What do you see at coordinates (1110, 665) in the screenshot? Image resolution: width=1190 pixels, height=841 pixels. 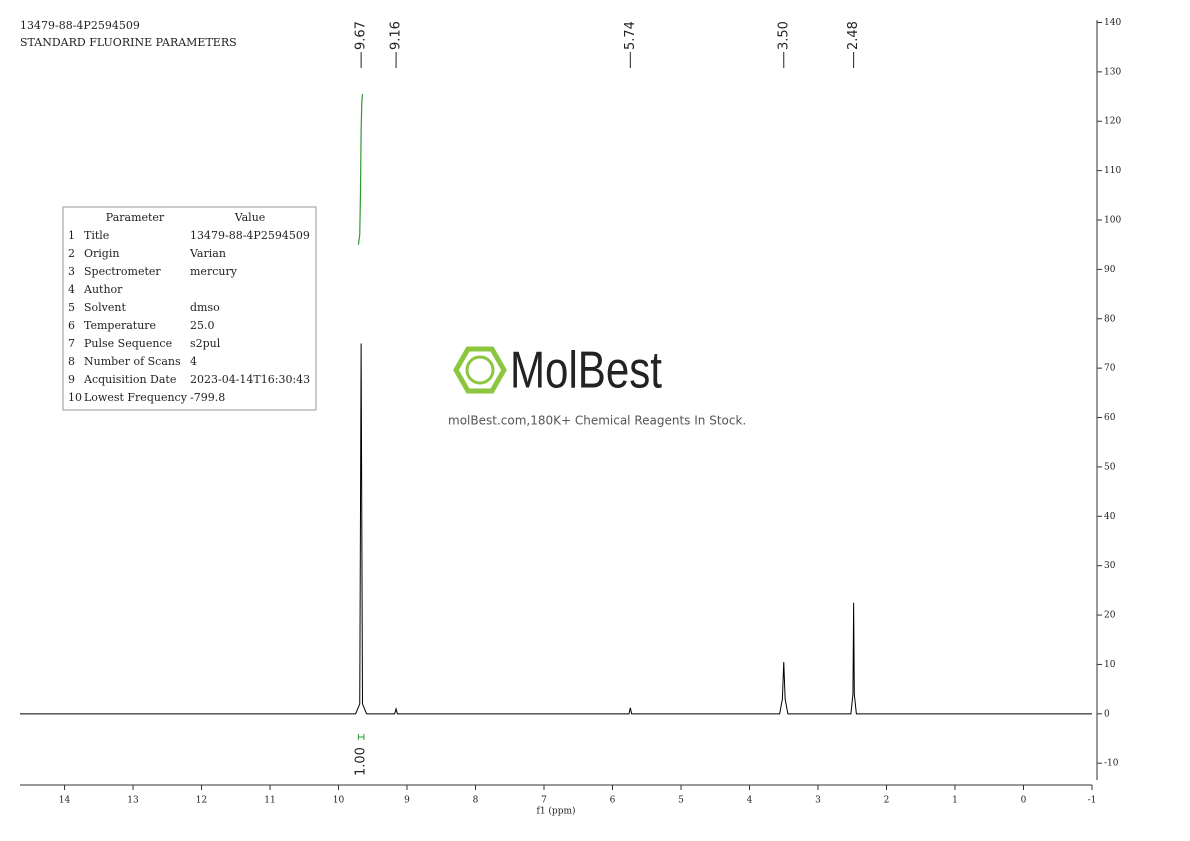 I see `y-tick-label: 10` at bounding box center [1110, 665].